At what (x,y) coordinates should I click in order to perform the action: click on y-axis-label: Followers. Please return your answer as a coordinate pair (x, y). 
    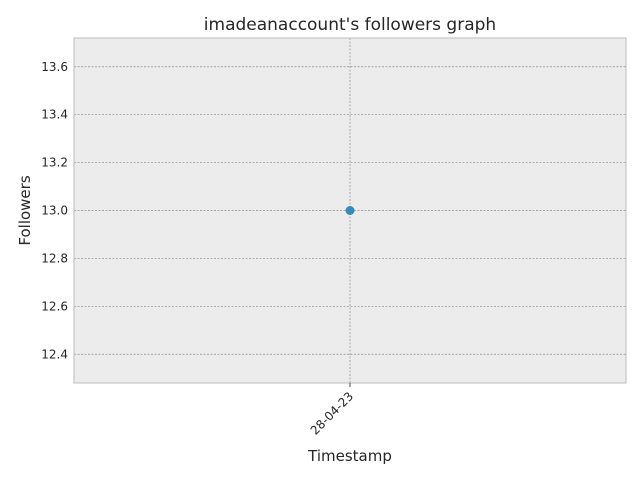
    Looking at the image, I should click on (25, 210).